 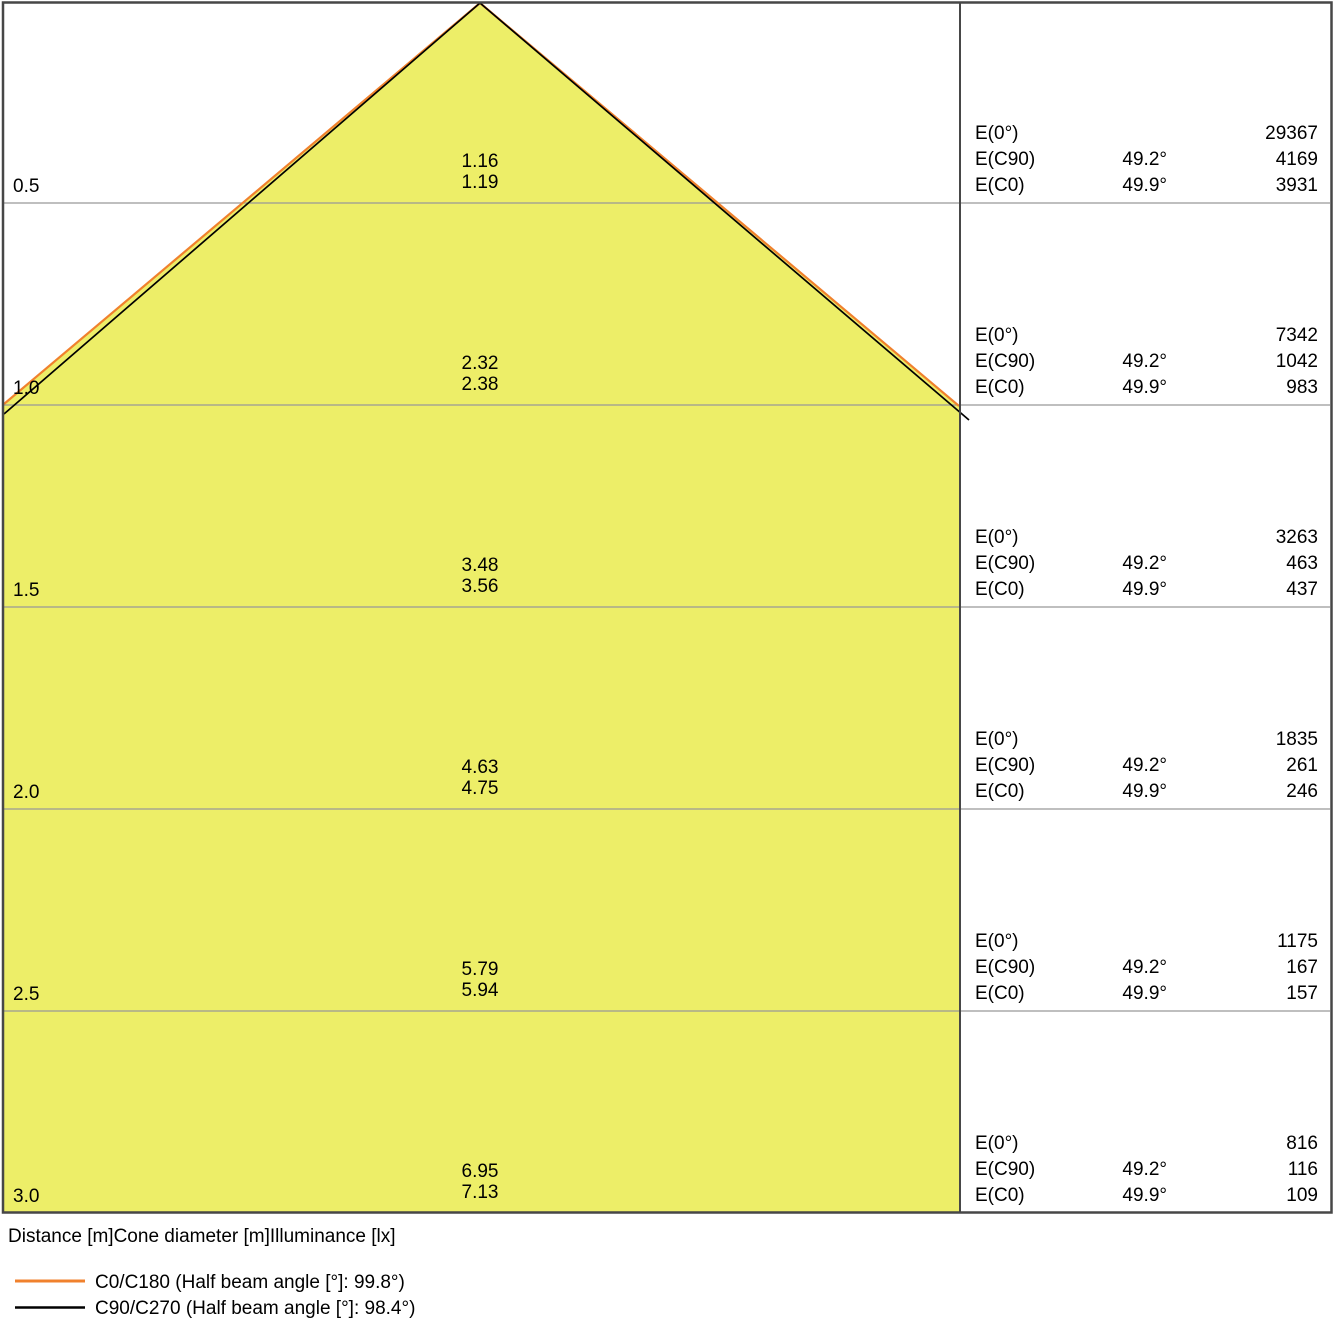 I want to click on cone-diameter-values: 6.95 7.13, so click(x=480, y=1182).